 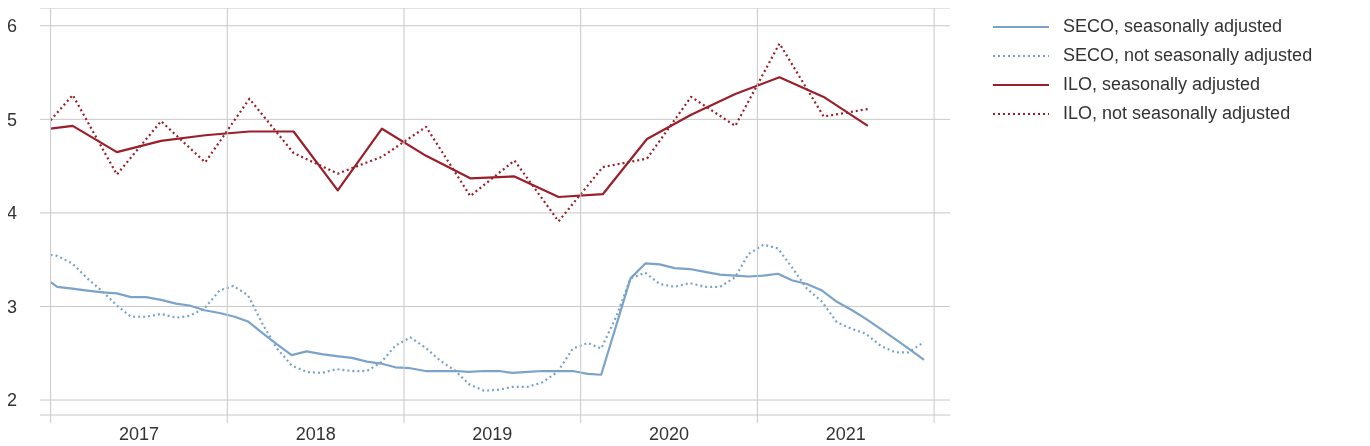 I want to click on x-tick-label: 2021, so click(x=845, y=434).